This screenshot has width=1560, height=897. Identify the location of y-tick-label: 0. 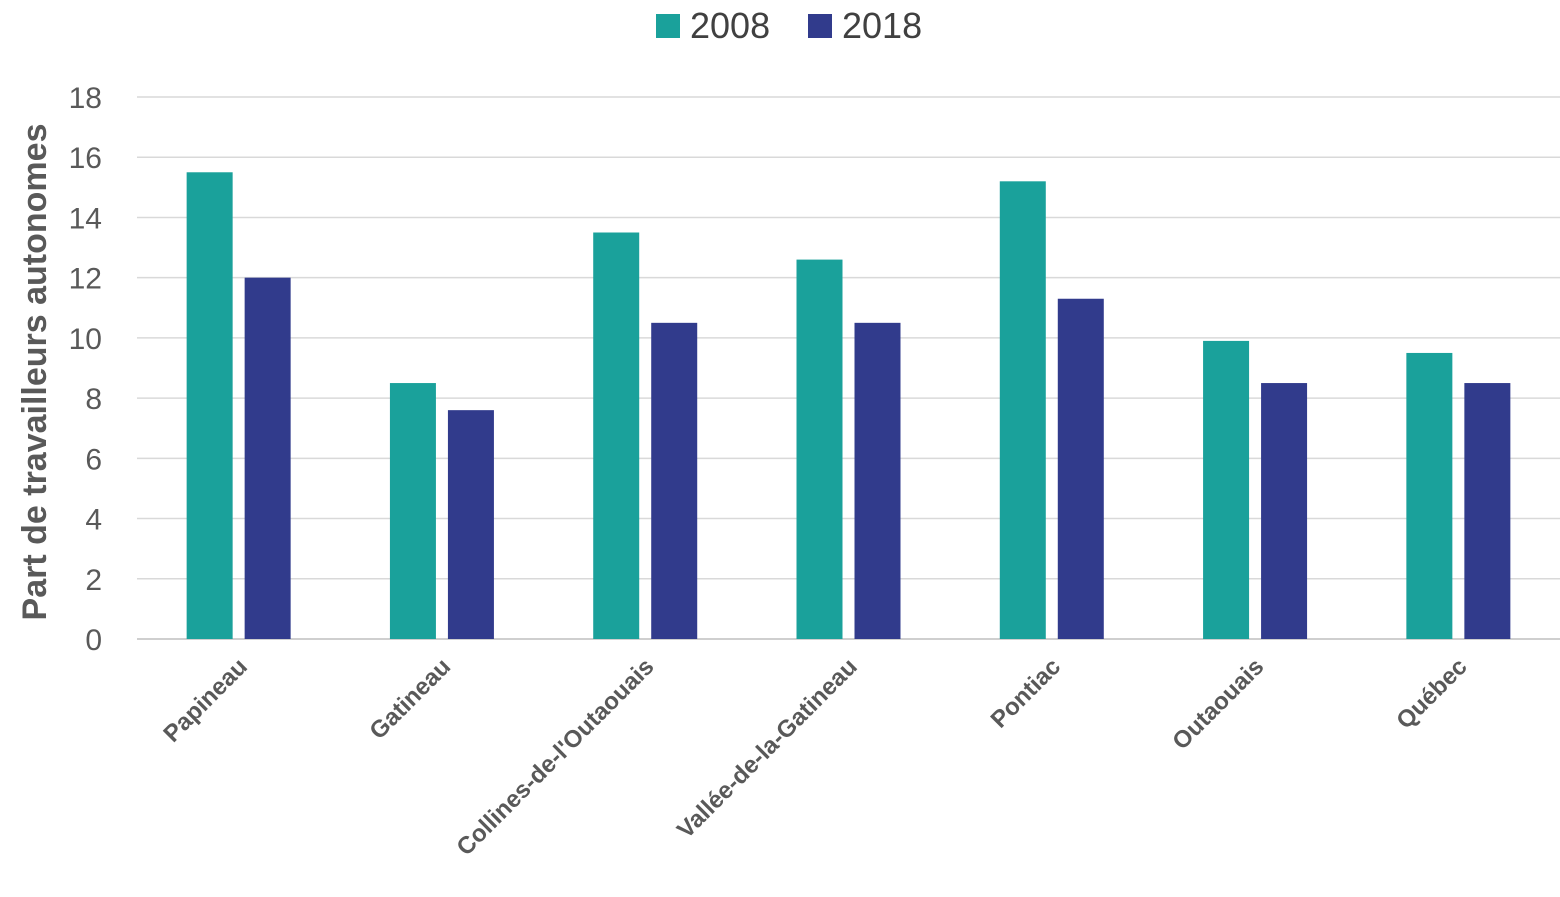
(93, 640).